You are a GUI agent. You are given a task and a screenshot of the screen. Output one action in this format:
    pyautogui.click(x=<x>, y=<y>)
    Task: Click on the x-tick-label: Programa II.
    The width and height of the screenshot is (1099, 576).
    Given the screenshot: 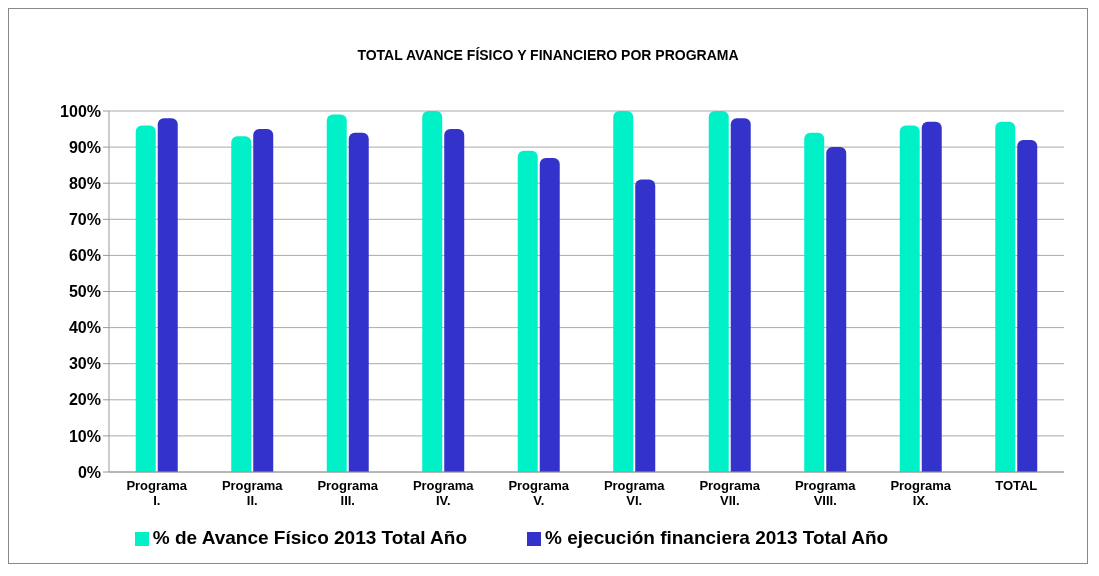 What is the action you would take?
    pyautogui.click(x=252, y=493)
    